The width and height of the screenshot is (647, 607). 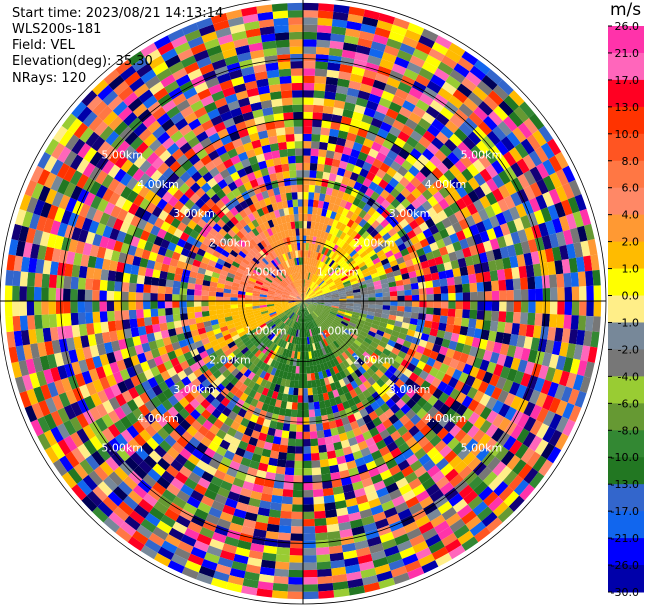 What do you see at coordinates (118, 13) in the screenshot?
I see `start-time-label: Start time: 2023/08/21 14:13:14` at bounding box center [118, 13].